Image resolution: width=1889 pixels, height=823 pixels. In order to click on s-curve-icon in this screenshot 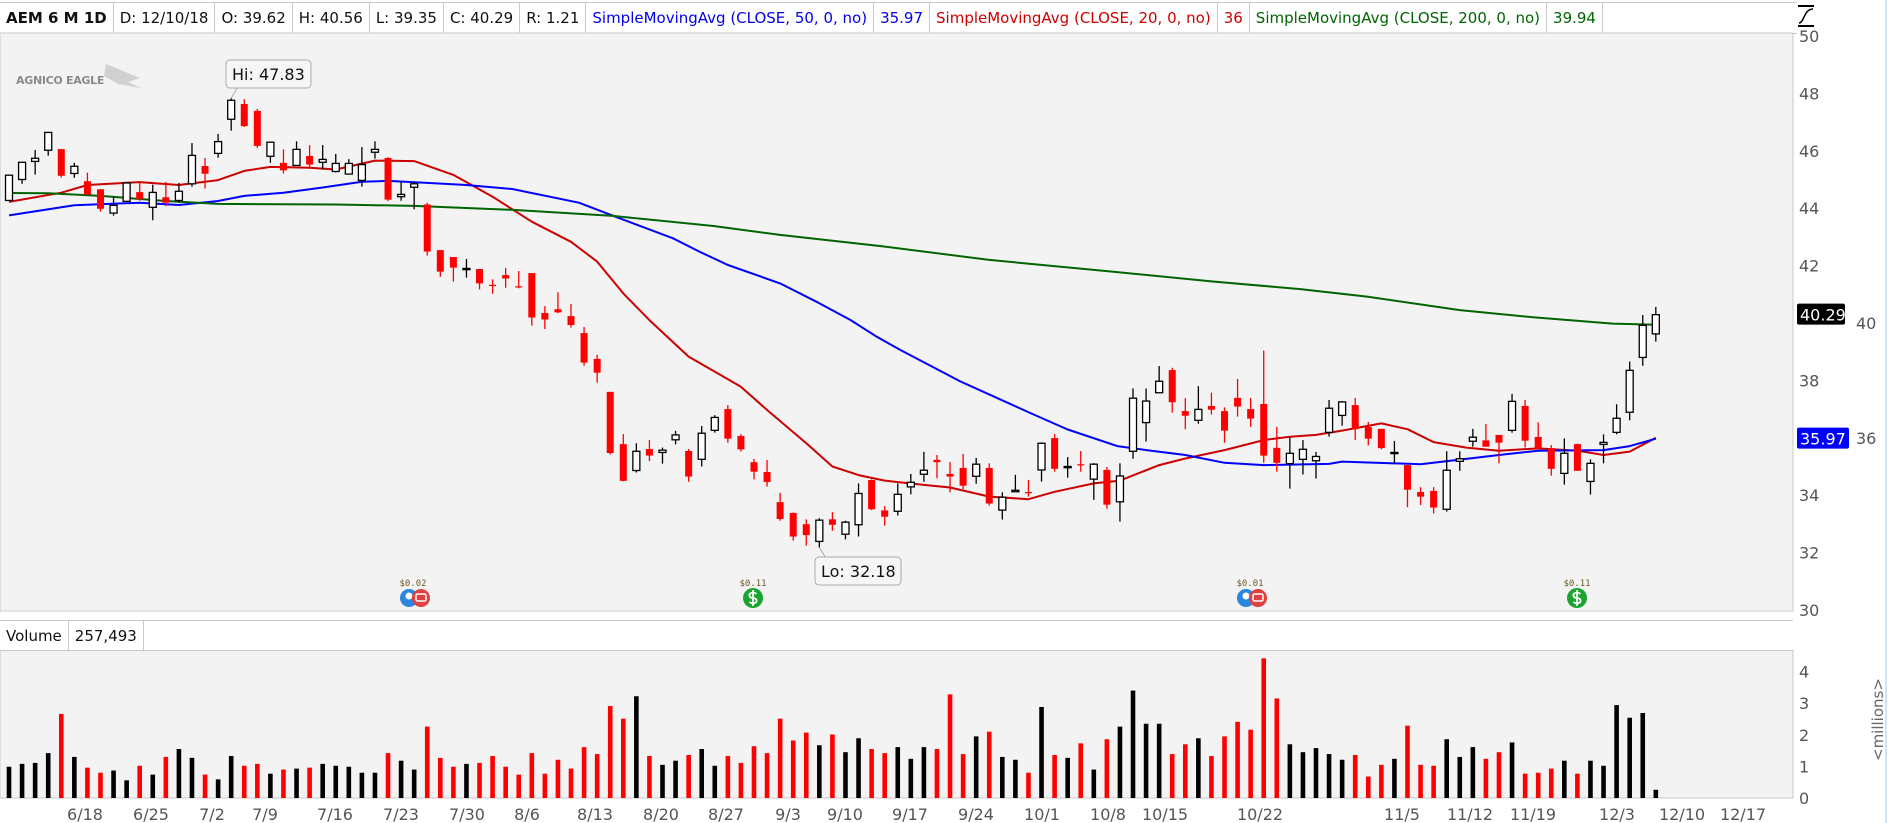, I will do `click(1806, 16)`.